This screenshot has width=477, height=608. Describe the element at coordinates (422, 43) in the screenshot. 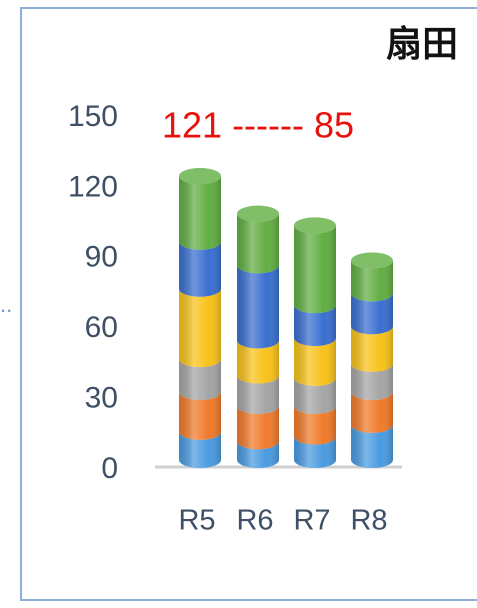

I see `chart-title: 扇田` at that location.